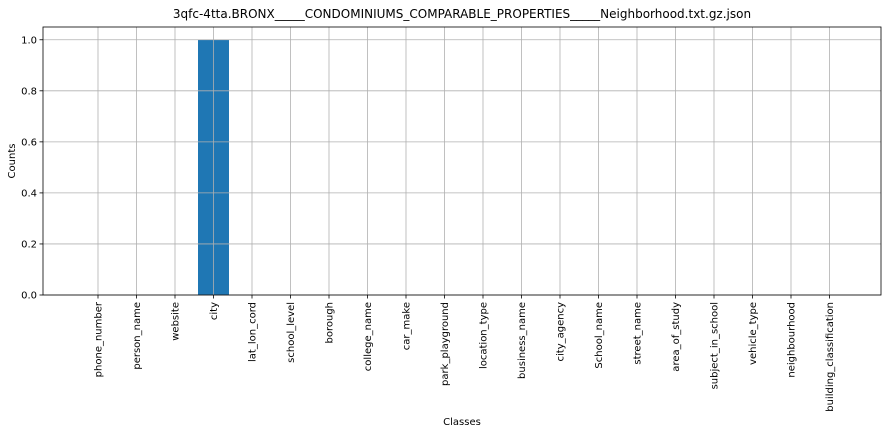 The height and width of the screenshot is (433, 888). What do you see at coordinates (676, 337) in the screenshot?
I see `x-tick-label: area_of_study` at bounding box center [676, 337].